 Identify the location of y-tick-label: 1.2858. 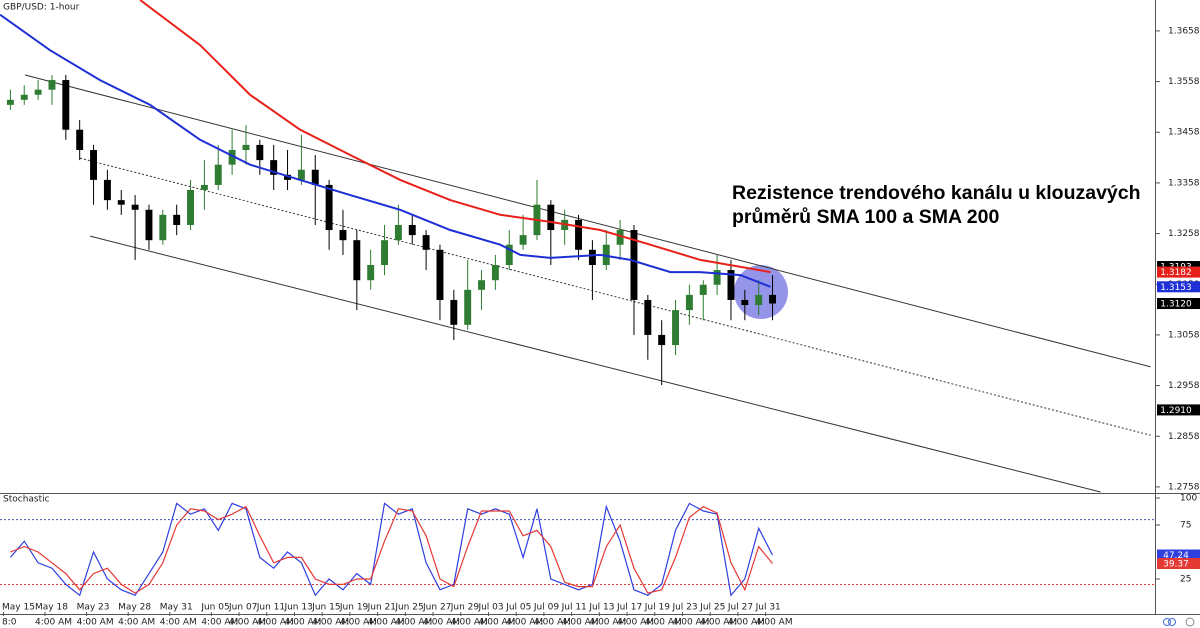
(1184, 437).